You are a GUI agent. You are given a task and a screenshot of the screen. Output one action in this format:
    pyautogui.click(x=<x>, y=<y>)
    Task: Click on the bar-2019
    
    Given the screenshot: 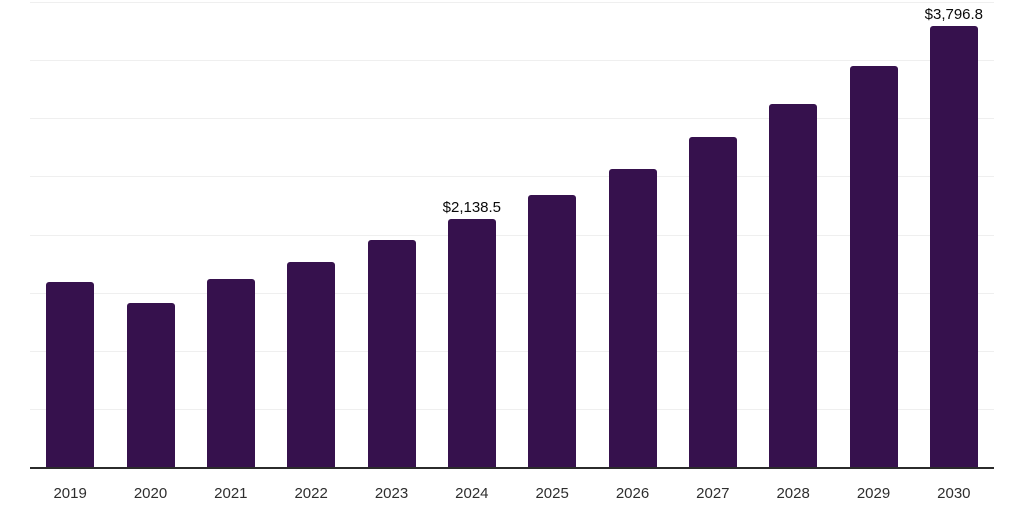 What is the action you would take?
    pyautogui.click(x=70, y=374)
    